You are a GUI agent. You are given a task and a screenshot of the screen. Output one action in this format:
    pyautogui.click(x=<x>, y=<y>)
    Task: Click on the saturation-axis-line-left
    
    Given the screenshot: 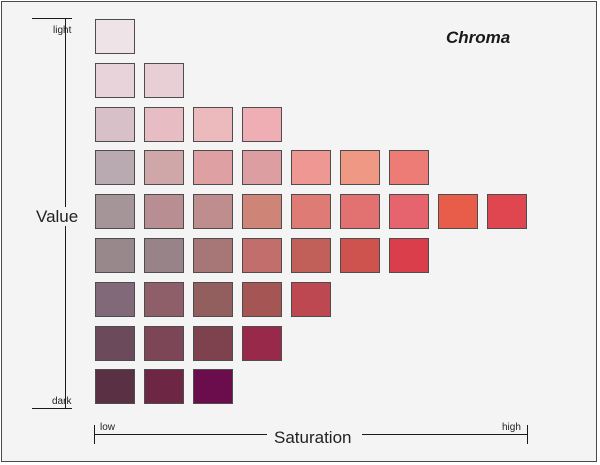 What is the action you would take?
    pyautogui.click(x=181, y=434)
    